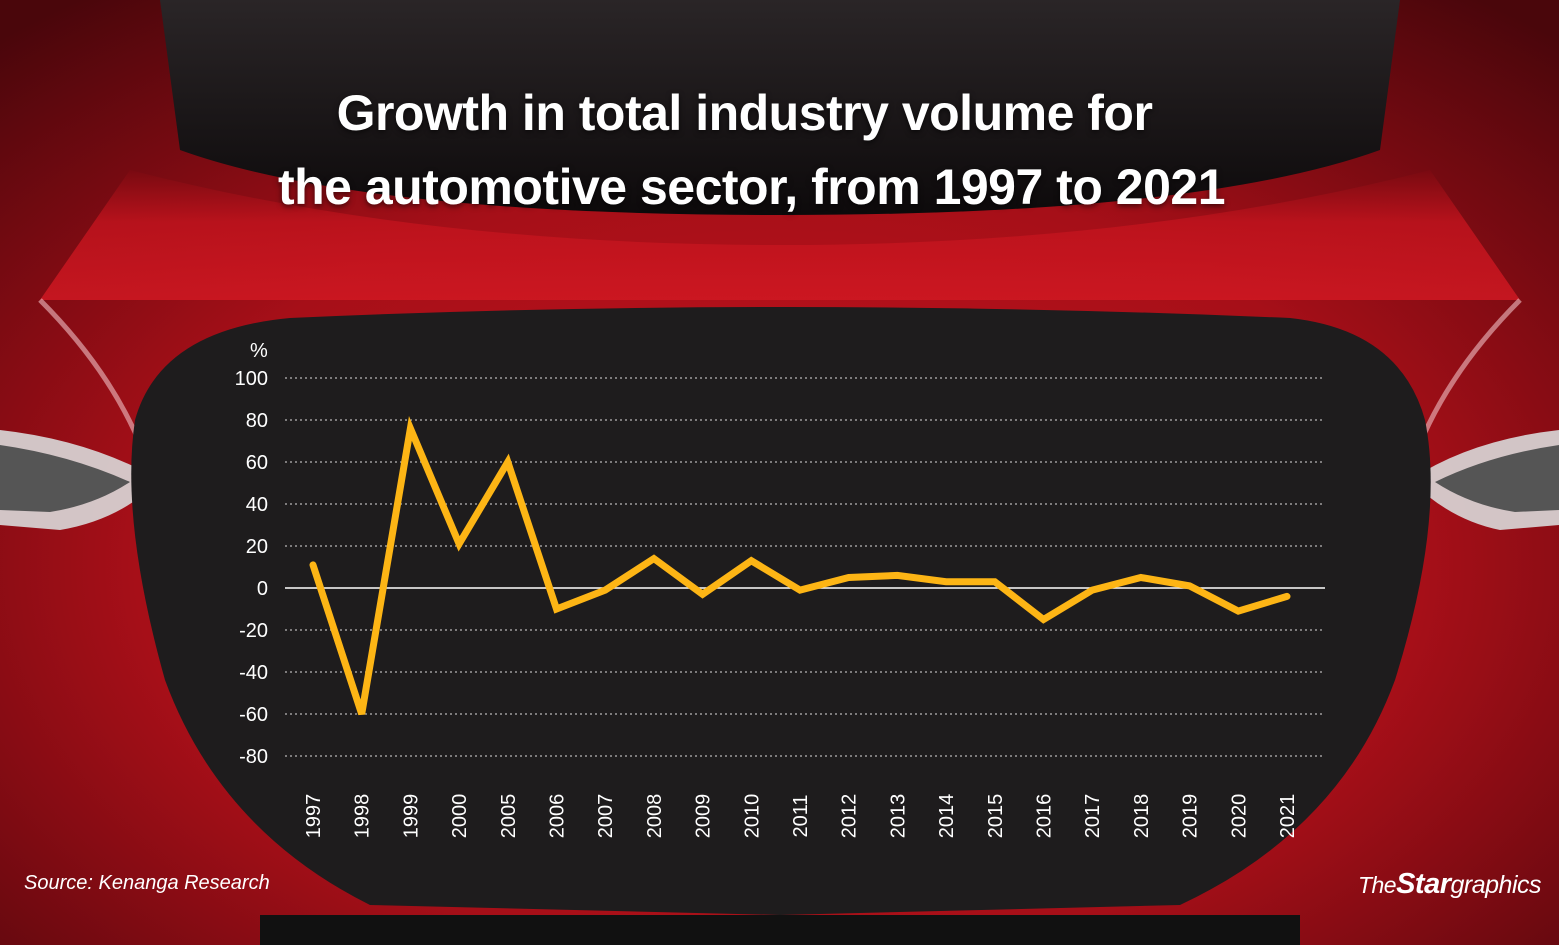  What do you see at coordinates (558, 816) in the screenshot?
I see `x-tick-label: 2006` at bounding box center [558, 816].